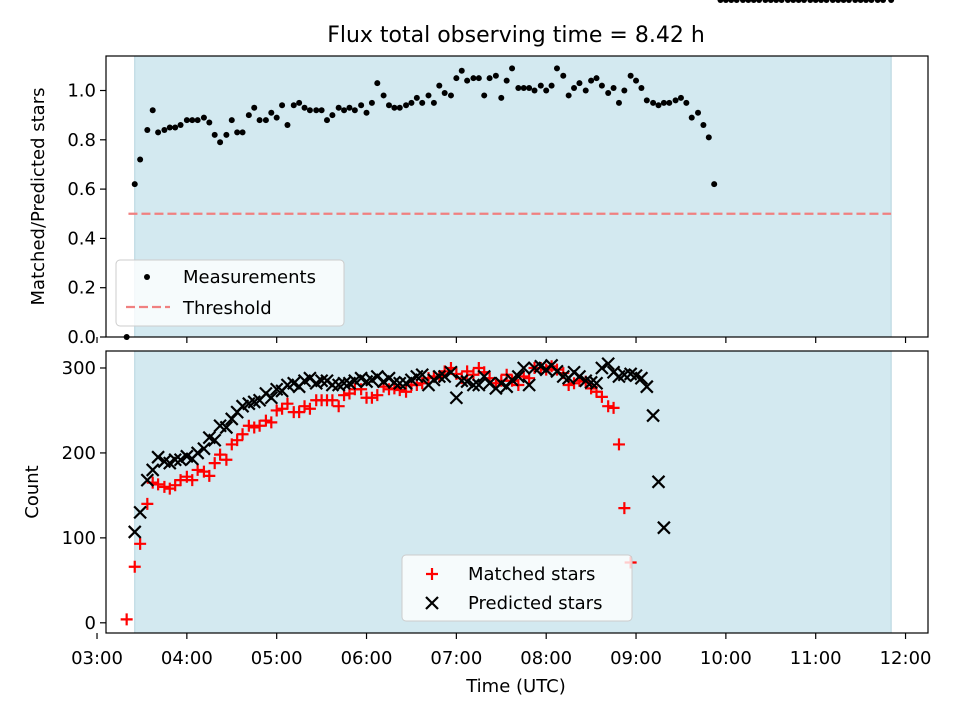  Describe the element at coordinates (81, 189) in the screenshot. I see `y-tick-label: 0.6` at that location.